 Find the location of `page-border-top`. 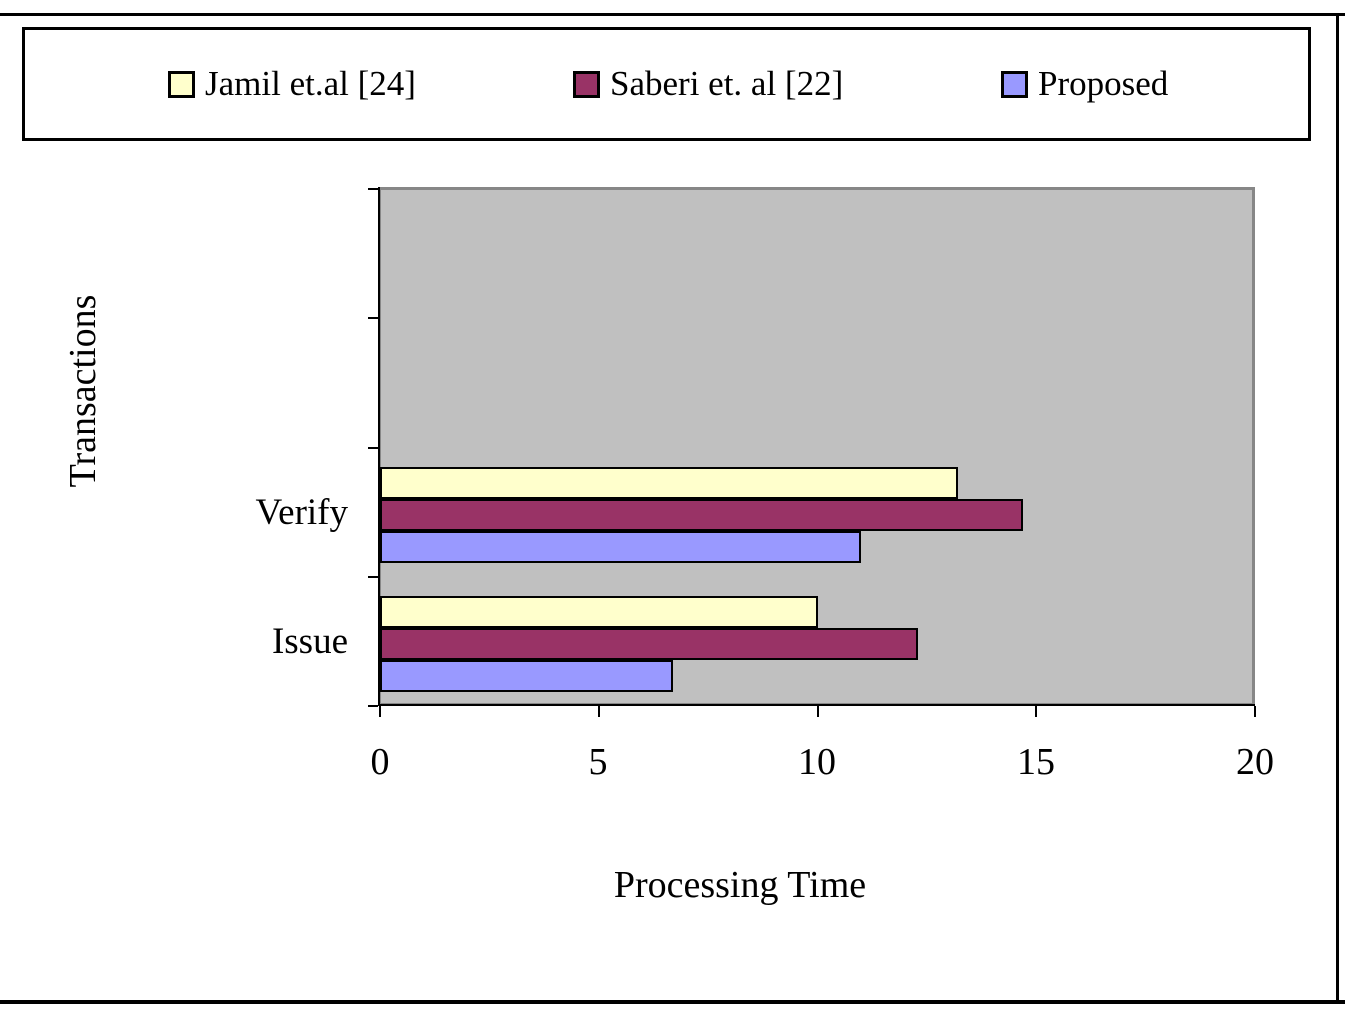

page-border-top is located at coordinates (672, 14).